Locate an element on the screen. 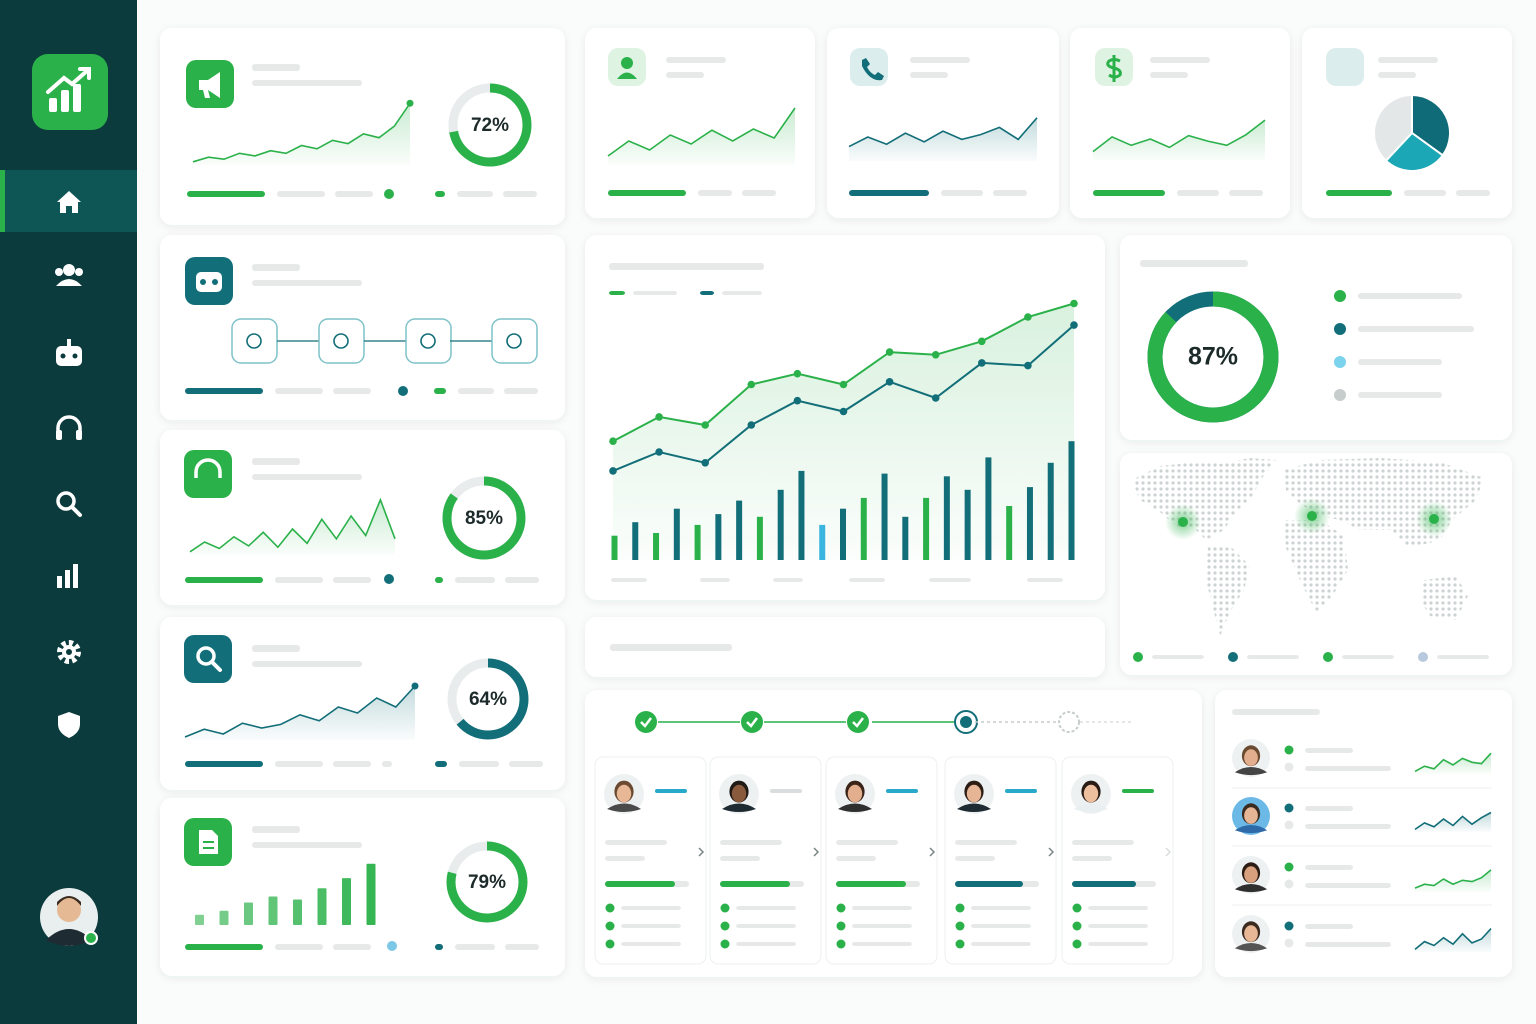 This screenshot has width=1536, height=1024. sparkline-end is located at coordinates (415, 686).